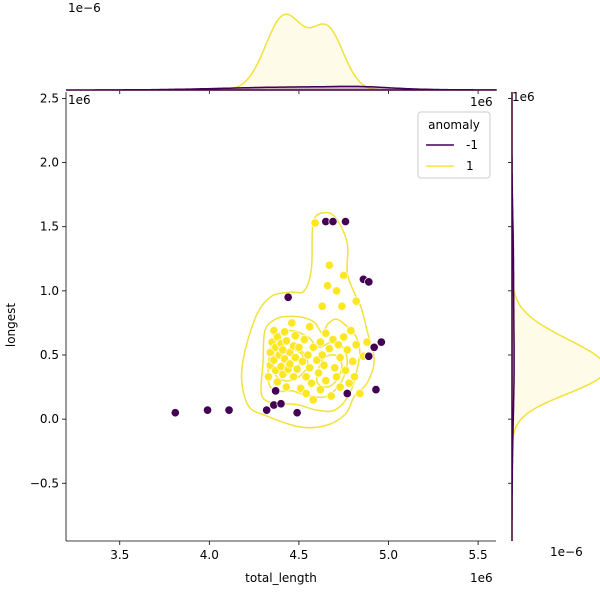 This screenshot has height=604, width=600. I want to click on y-tick-label: 2.0, so click(49, 163).